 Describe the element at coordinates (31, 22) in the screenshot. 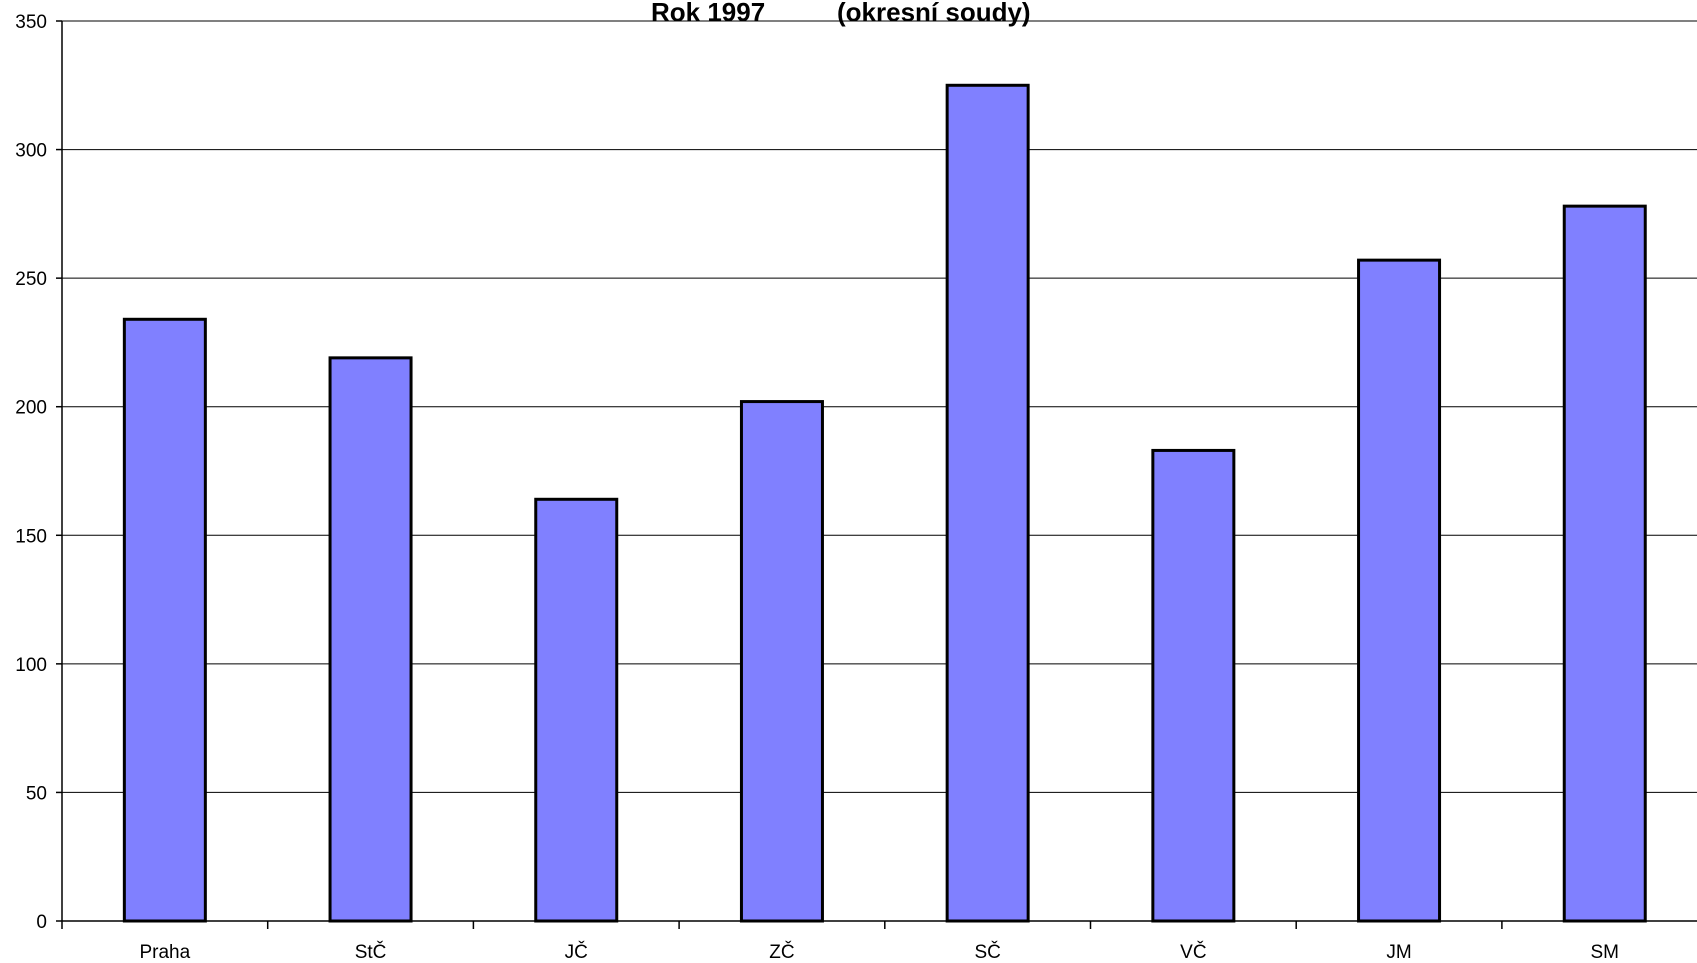

I see `y-tick-label: 350` at that location.